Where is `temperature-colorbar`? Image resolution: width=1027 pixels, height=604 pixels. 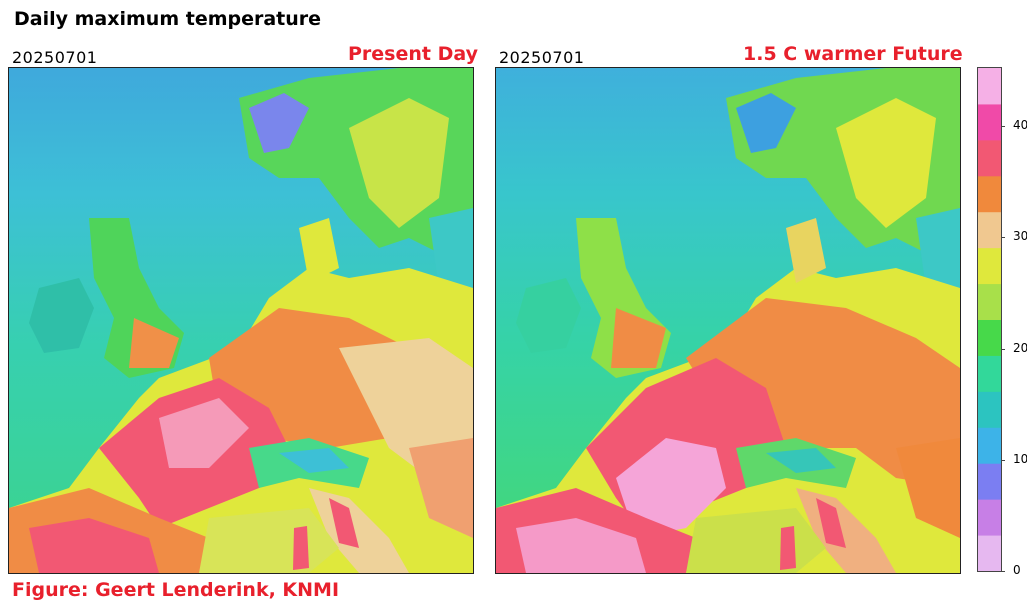 temperature-colorbar is located at coordinates (989, 319).